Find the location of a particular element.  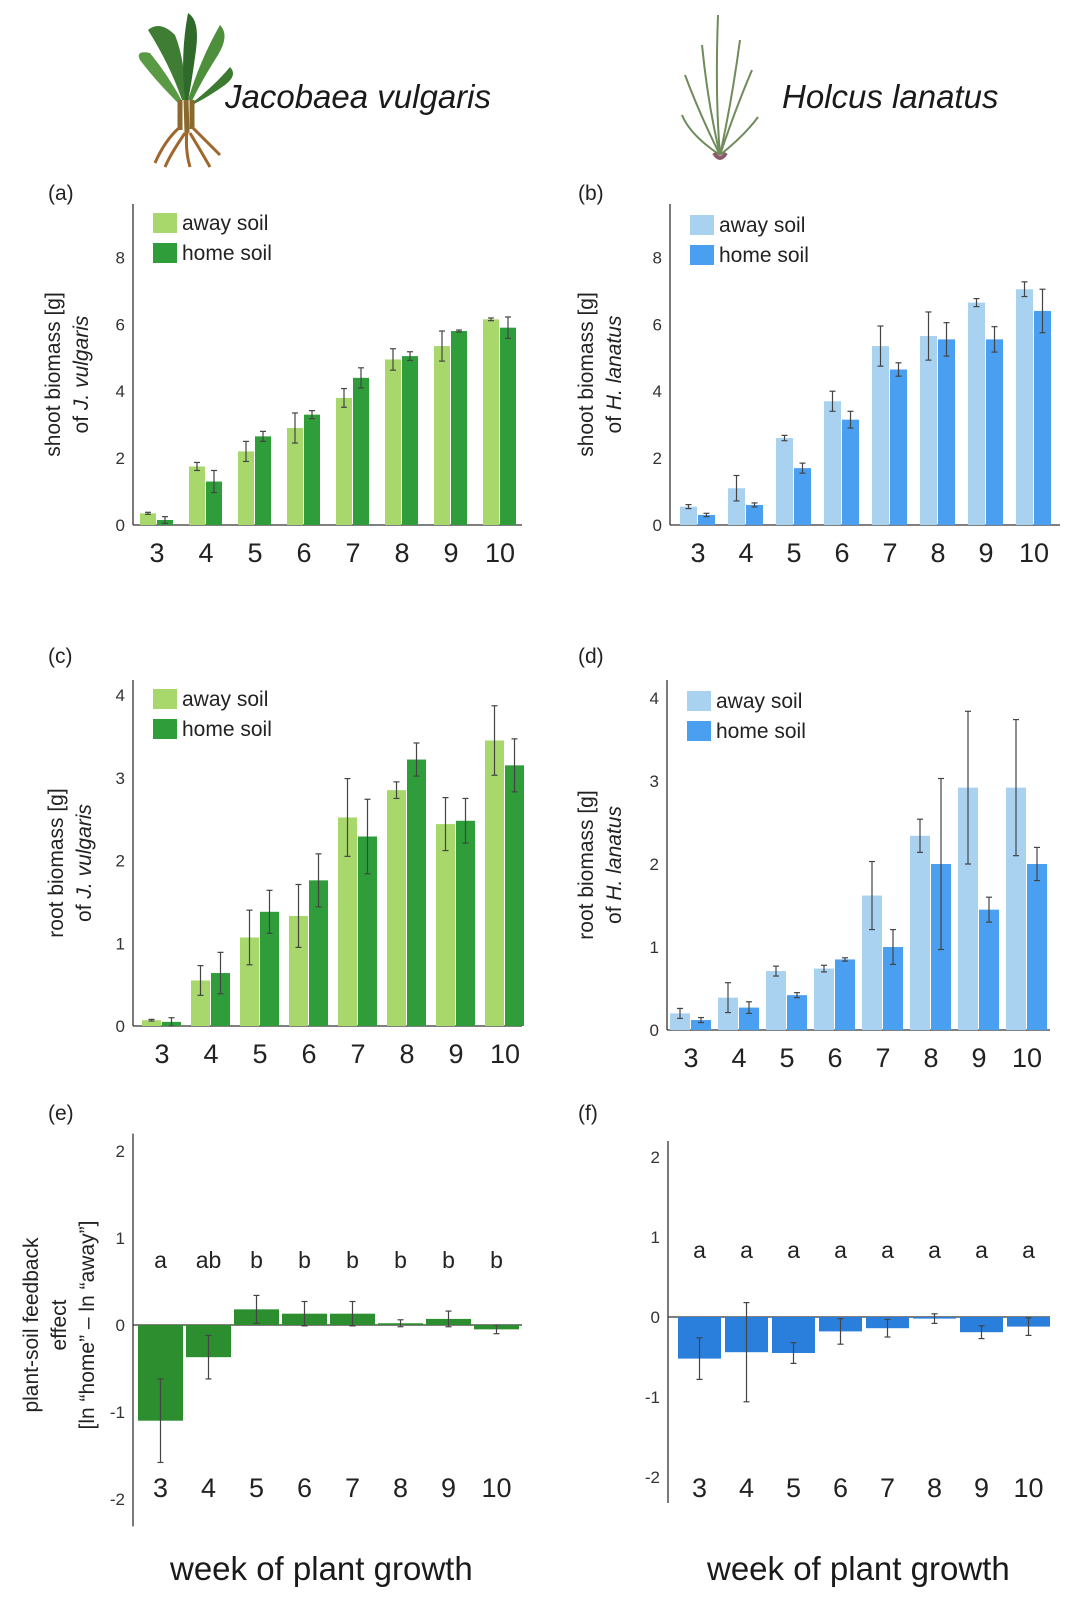

x-tick-label-b: 9 is located at coordinates (985, 553).